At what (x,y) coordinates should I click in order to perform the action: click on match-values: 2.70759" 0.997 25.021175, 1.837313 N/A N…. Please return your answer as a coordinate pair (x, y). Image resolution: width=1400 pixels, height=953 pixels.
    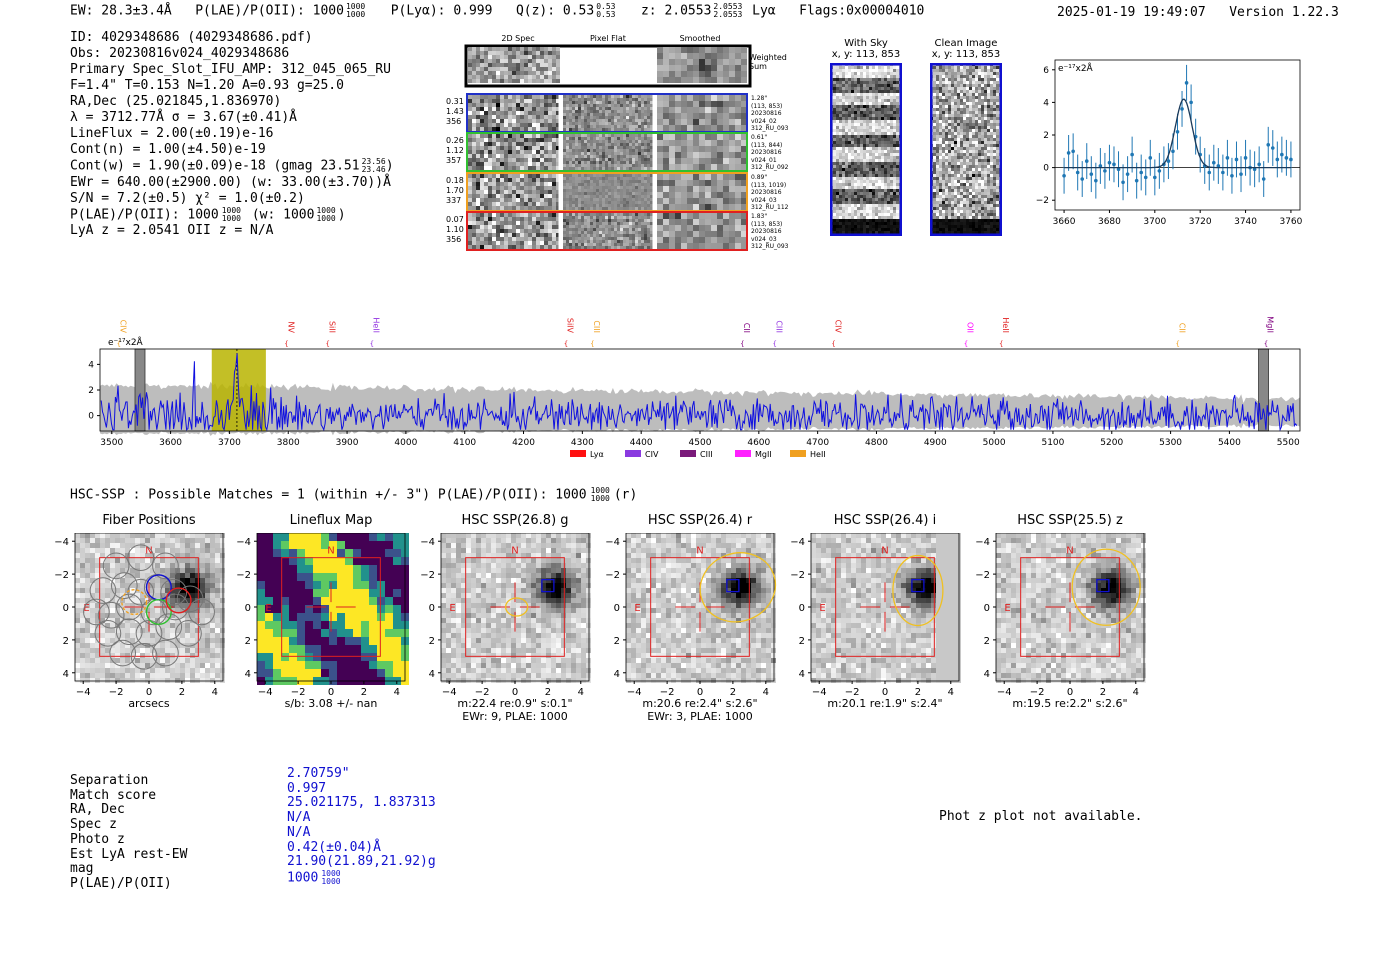
    Looking at the image, I should click on (361, 826).